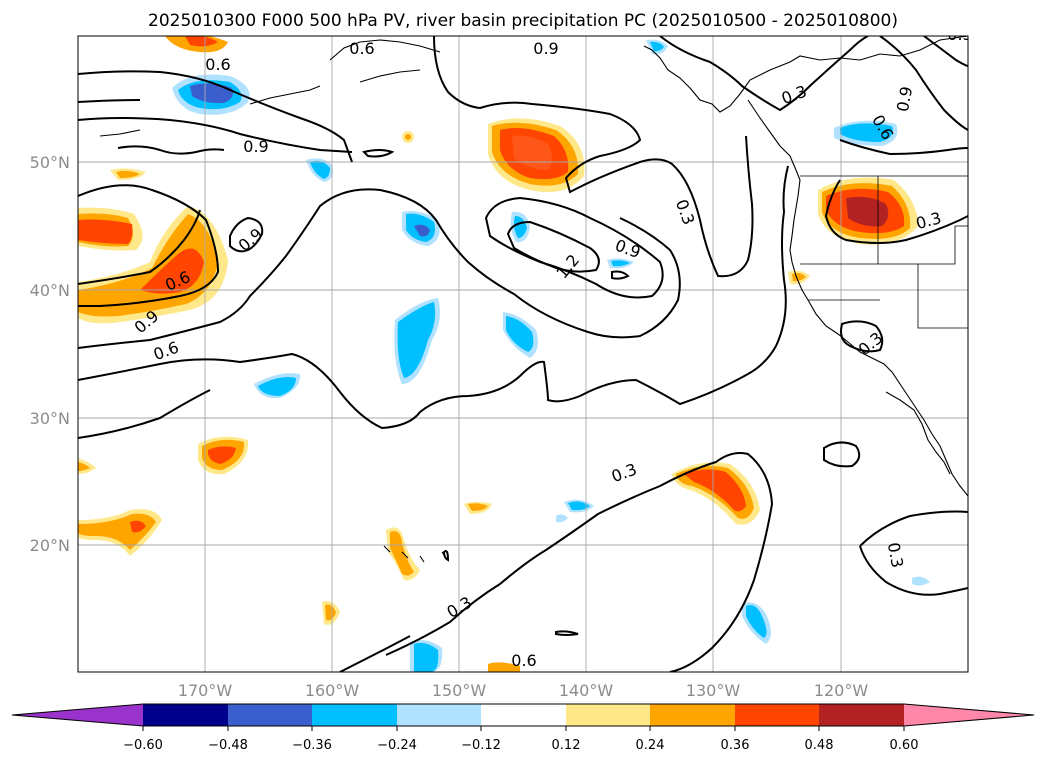  I want to click on lat-label: 30°N, so click(50, 418).